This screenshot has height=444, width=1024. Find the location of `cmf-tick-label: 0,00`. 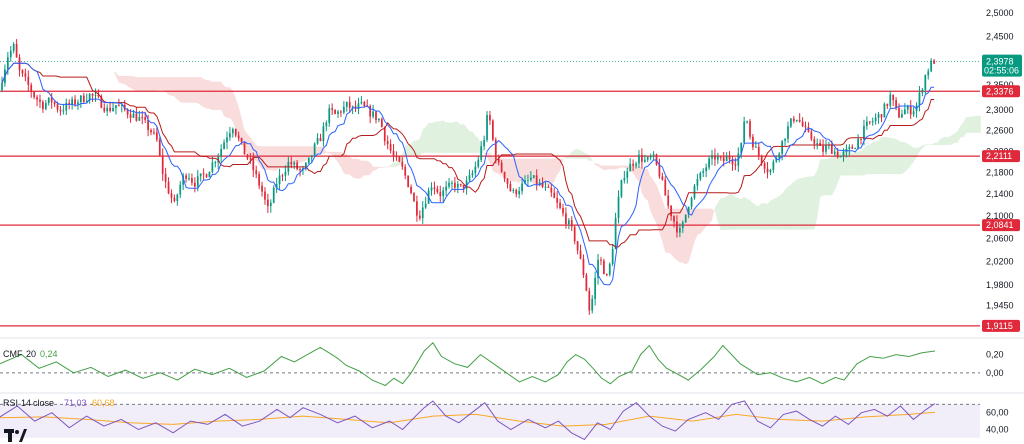

cmf-tick-label: 0,00 is located at coordinates (995, 373).